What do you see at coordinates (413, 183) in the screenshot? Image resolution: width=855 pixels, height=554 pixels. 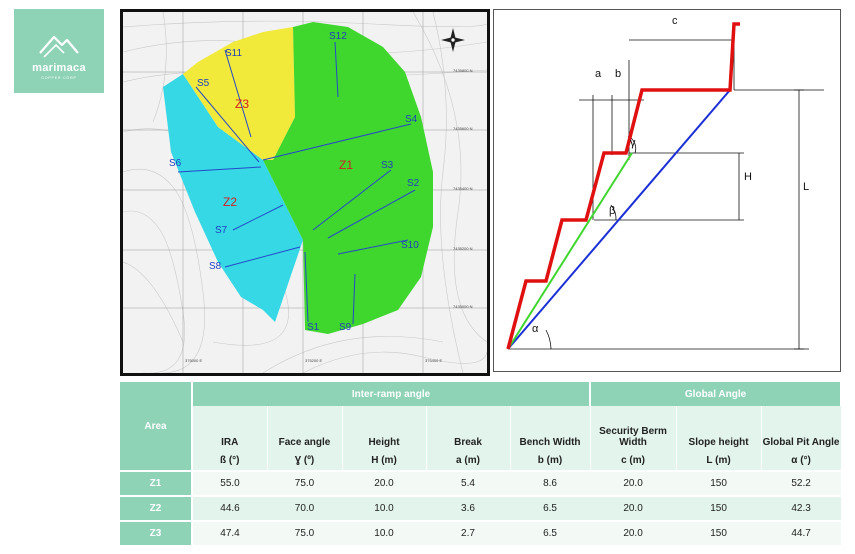 I see `section-label-s2: S2` at bounding box center [413, 183].